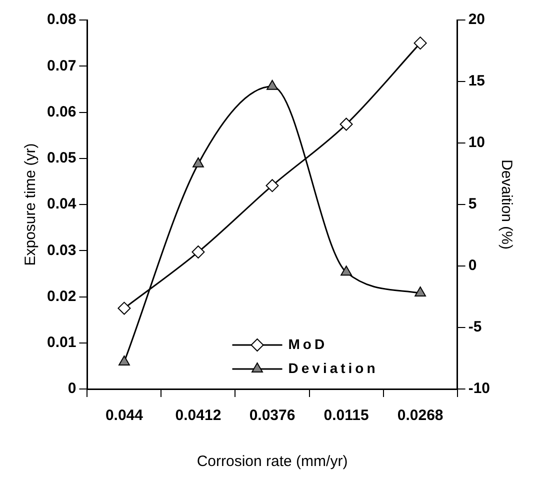  I want to click on y2-axis-title: Devaition (%), so click(506, 204).